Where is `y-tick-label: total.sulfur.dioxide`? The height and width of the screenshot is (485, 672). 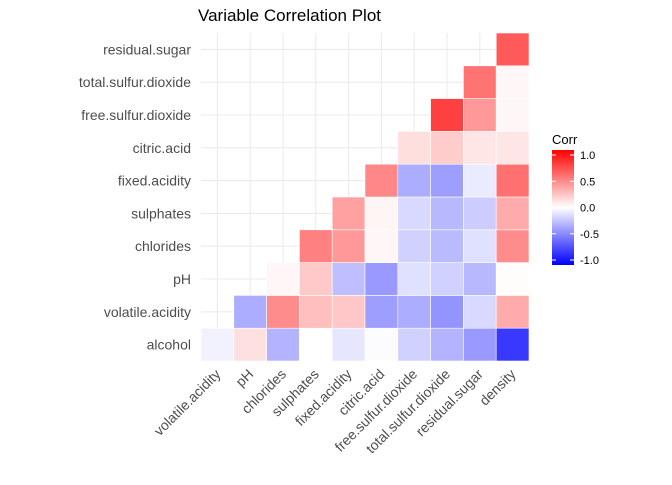
y-tick-label: total.sulfur.dioxide is located at coordinates (135, 82).